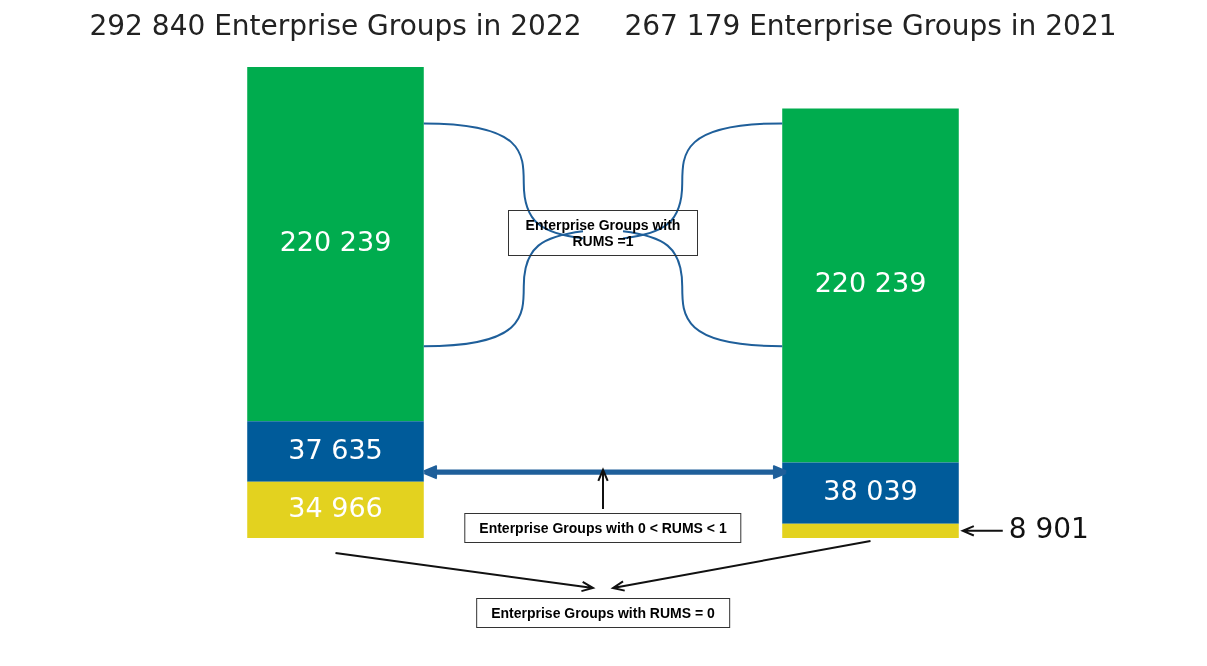 The image size is (1207, 666). I want to click on text: Enterprise Groups with RUMS = 0, so click(603, 613).